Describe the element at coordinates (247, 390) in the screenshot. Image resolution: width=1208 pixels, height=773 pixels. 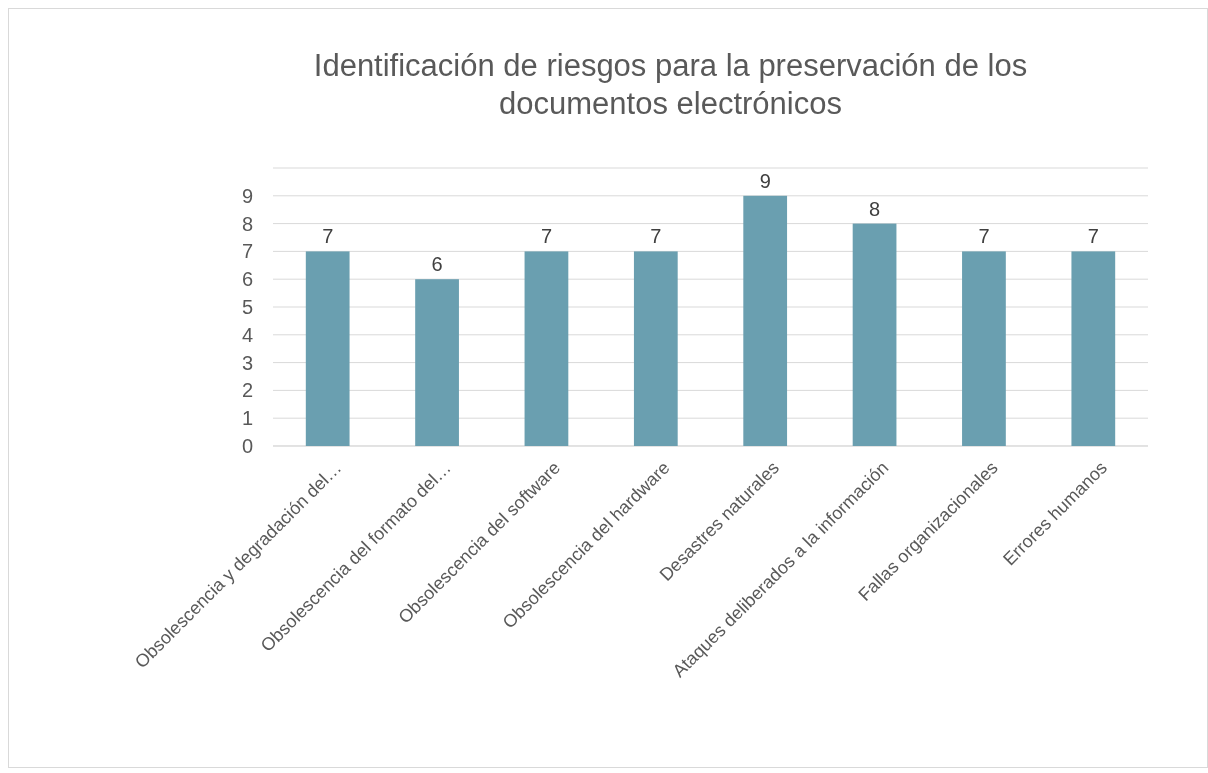
I see `y-tick-label: 2` at that location.